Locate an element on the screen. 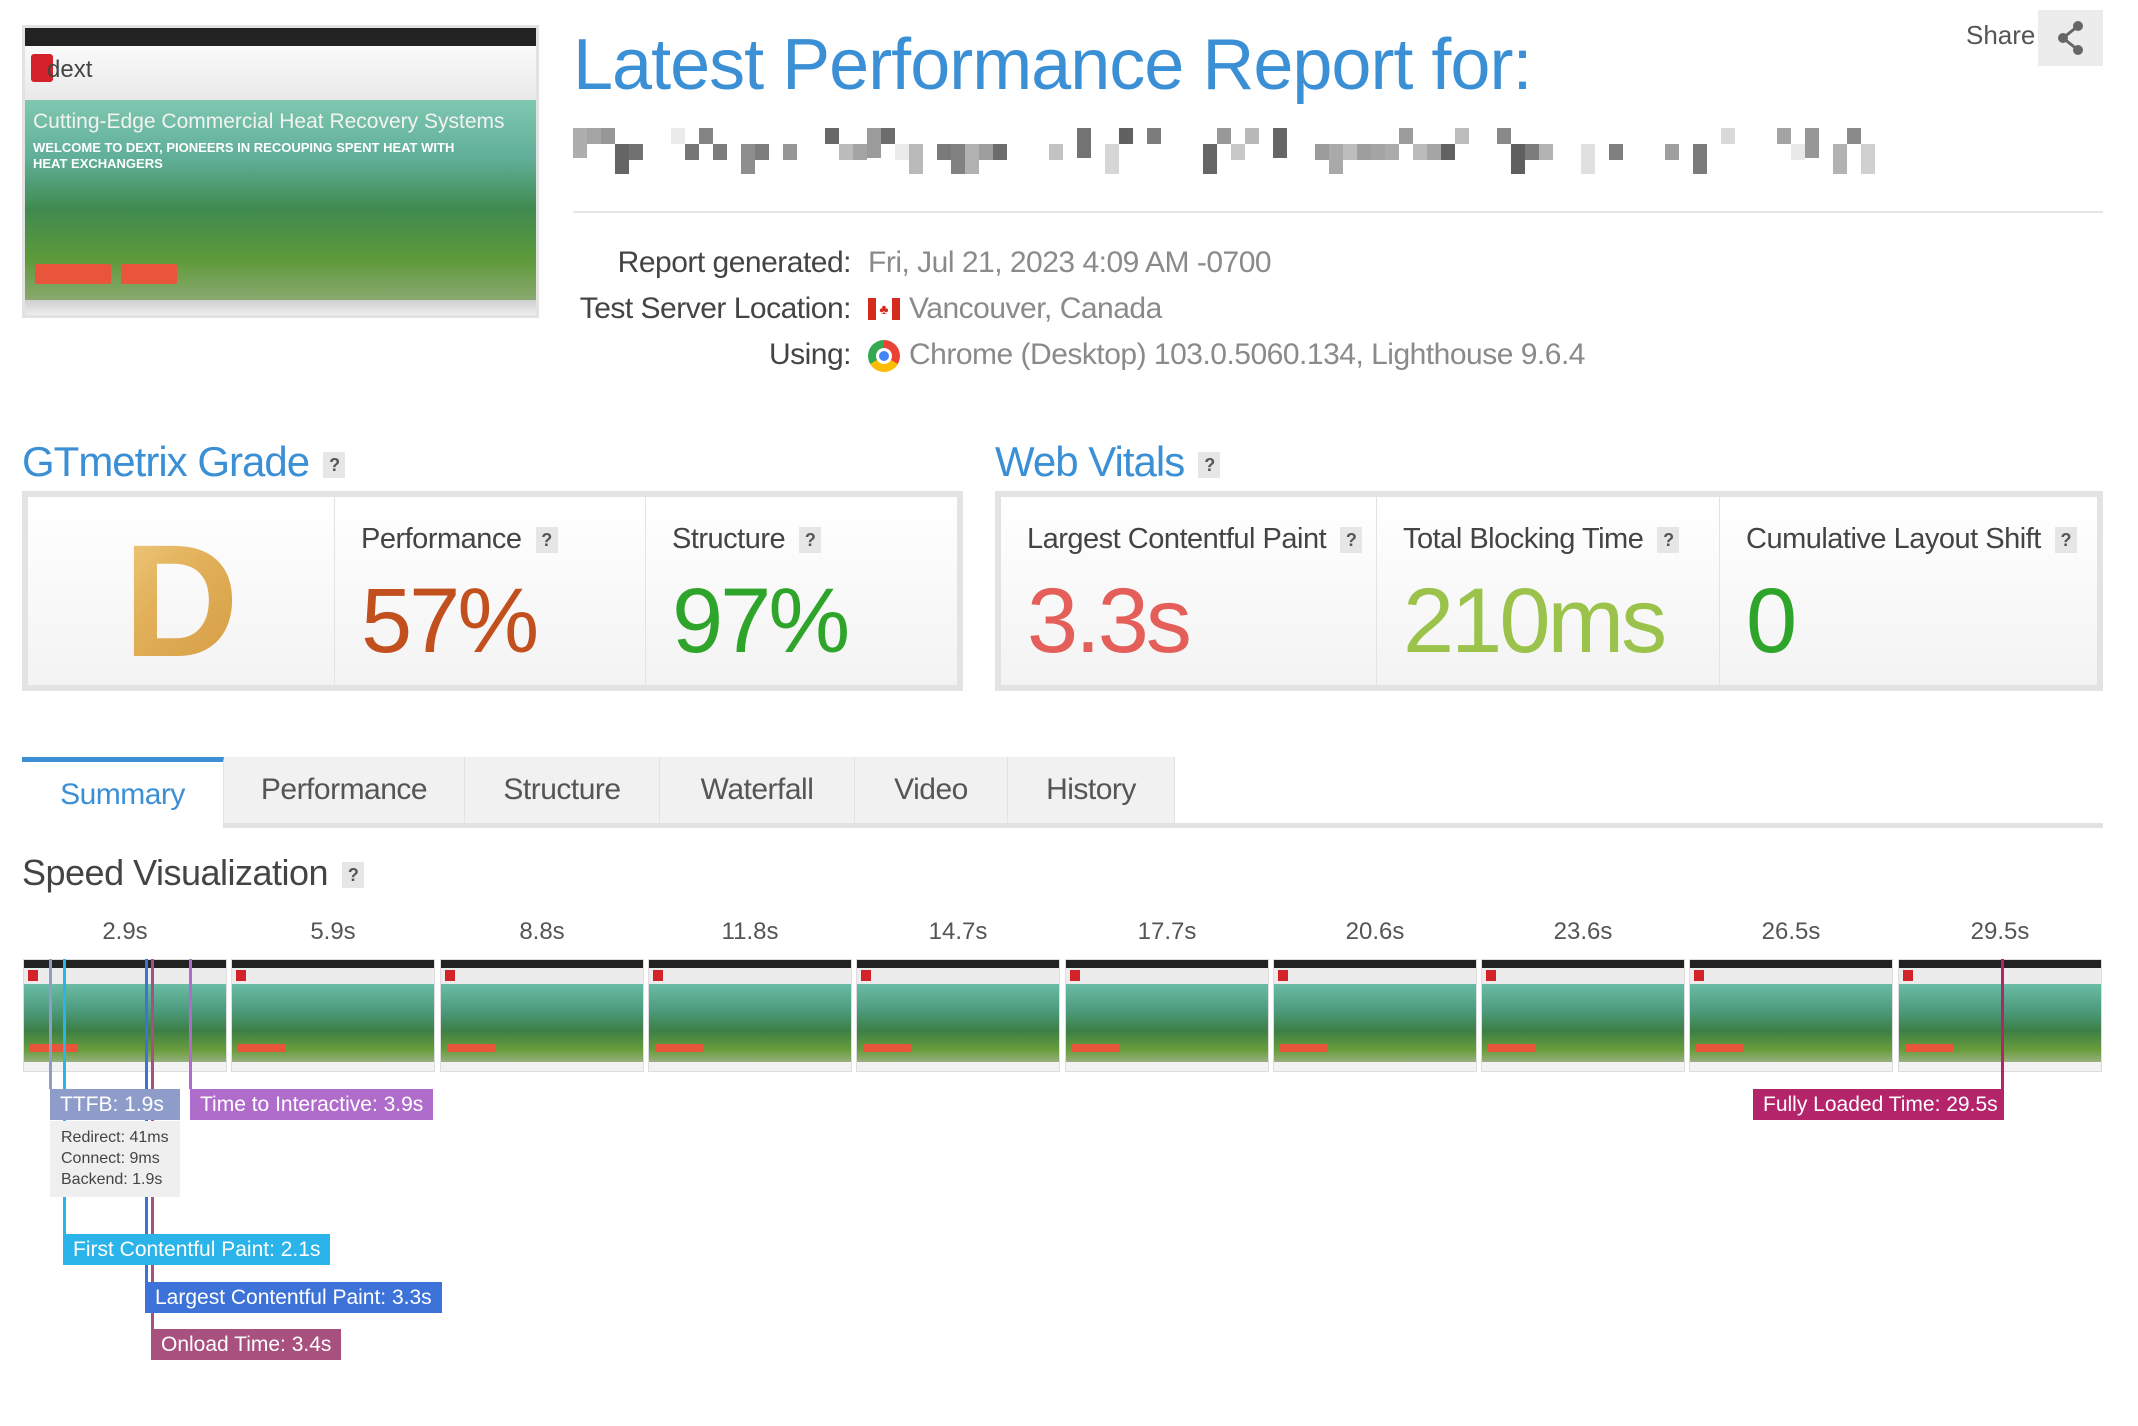  cls-label-text: Cumulative Layout Shift is located at coordinates (1893, 539).